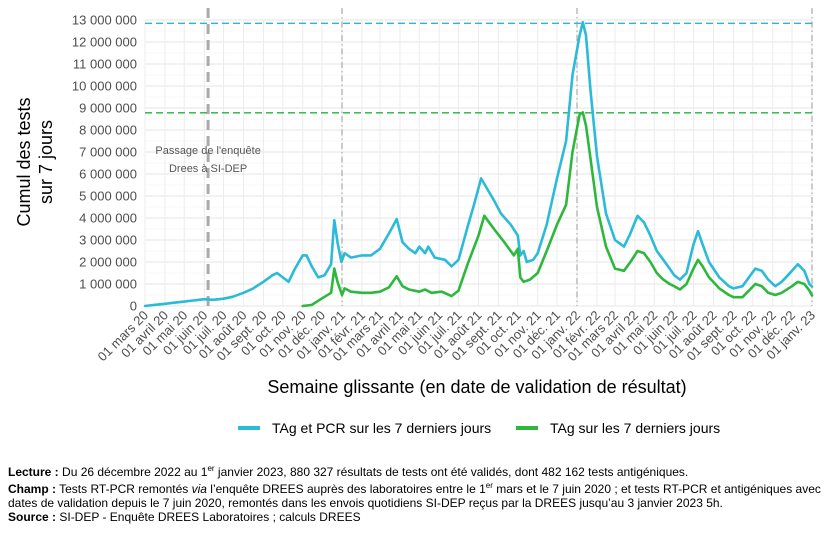 This screenshot has width=835, height=547. I want to click on note-lecture-label: Lecture :, so click(33, 472).